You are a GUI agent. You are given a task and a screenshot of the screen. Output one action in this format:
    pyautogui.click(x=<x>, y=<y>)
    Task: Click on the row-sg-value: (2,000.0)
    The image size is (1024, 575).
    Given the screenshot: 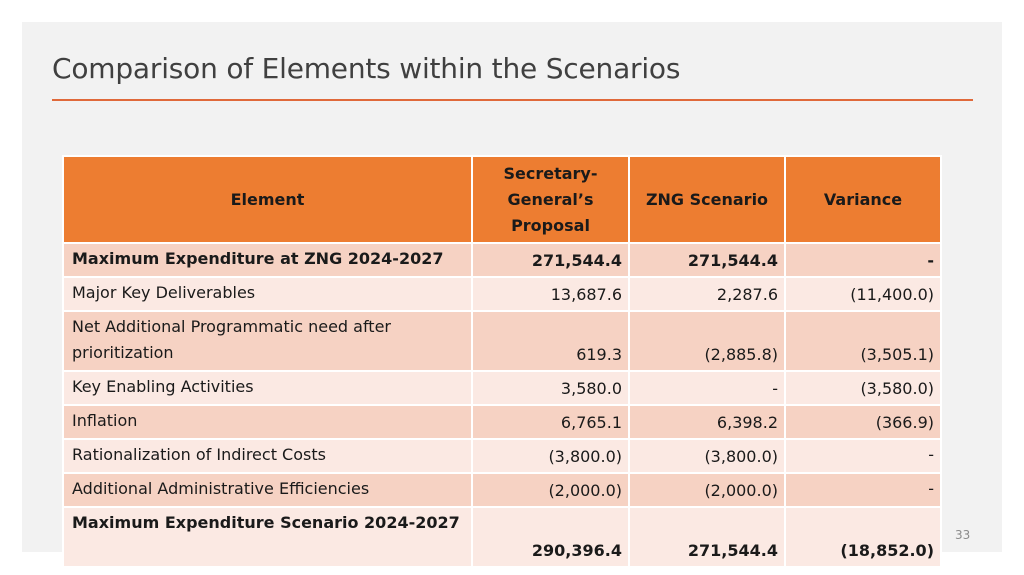 What is the action you would take?
    pyautogui.click(x=550, y=490)
    